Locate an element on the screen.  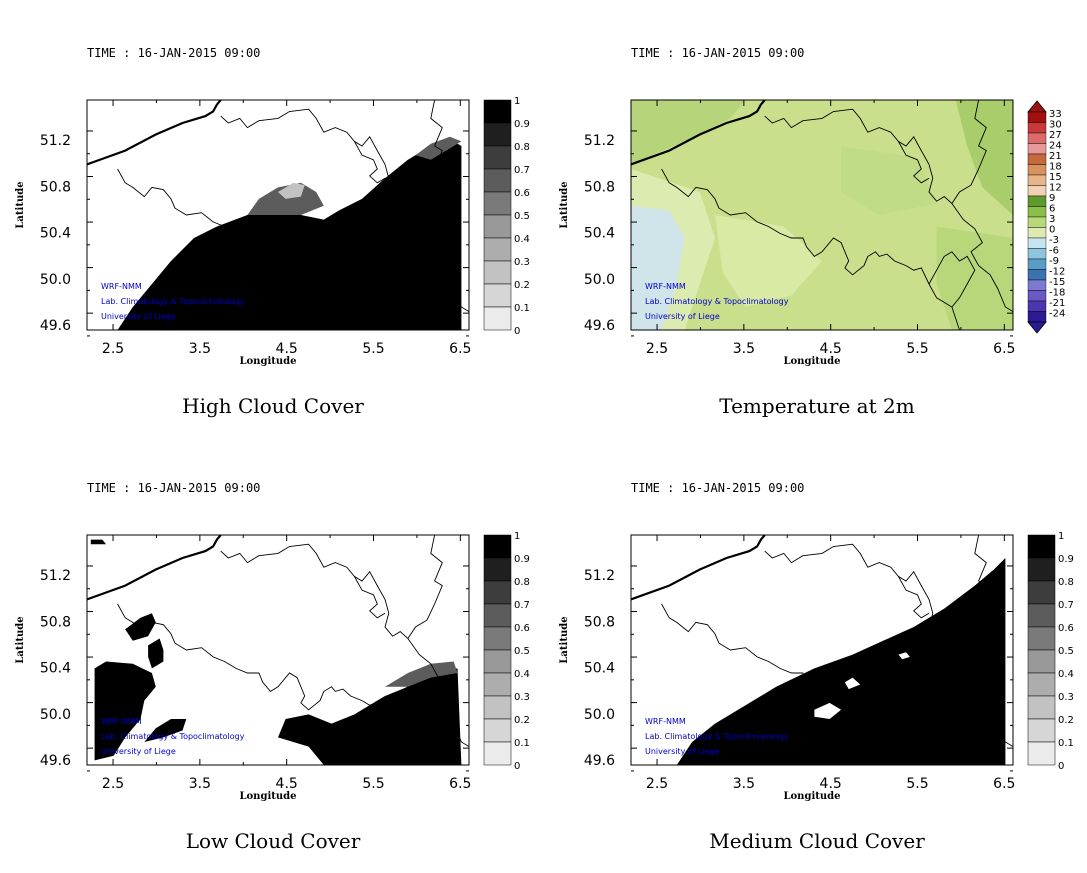
colorbar-label: 0.9 is located at coordinates (522, 559).